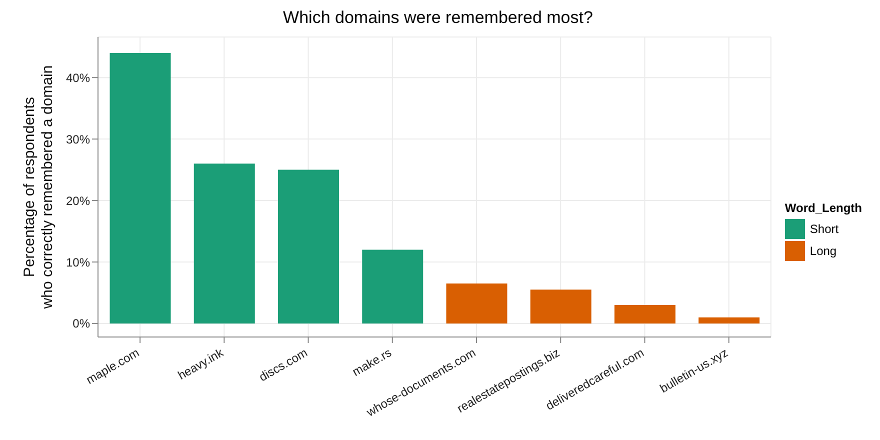 This screenshot has width=880, height=440. What do you see at coordinates (78, 262) in the screenshot?
I see `y-tick-label: 10%` at bounding box center [78, 262].